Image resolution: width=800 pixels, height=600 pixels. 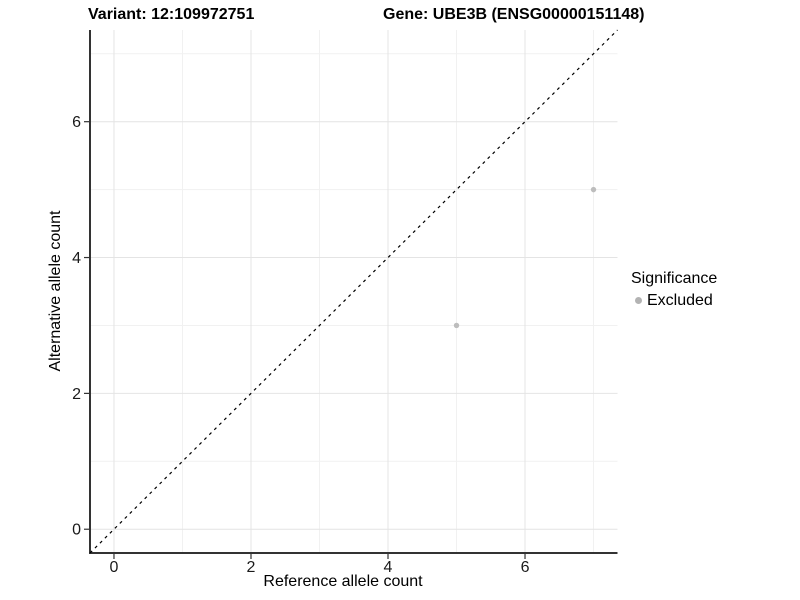 What do you see at coordinates (514, 14) in the screenshot?
I see `plot-title-gene: Gene: UBE3B (ENSG00000151148)` at bounding box center [514, 14].